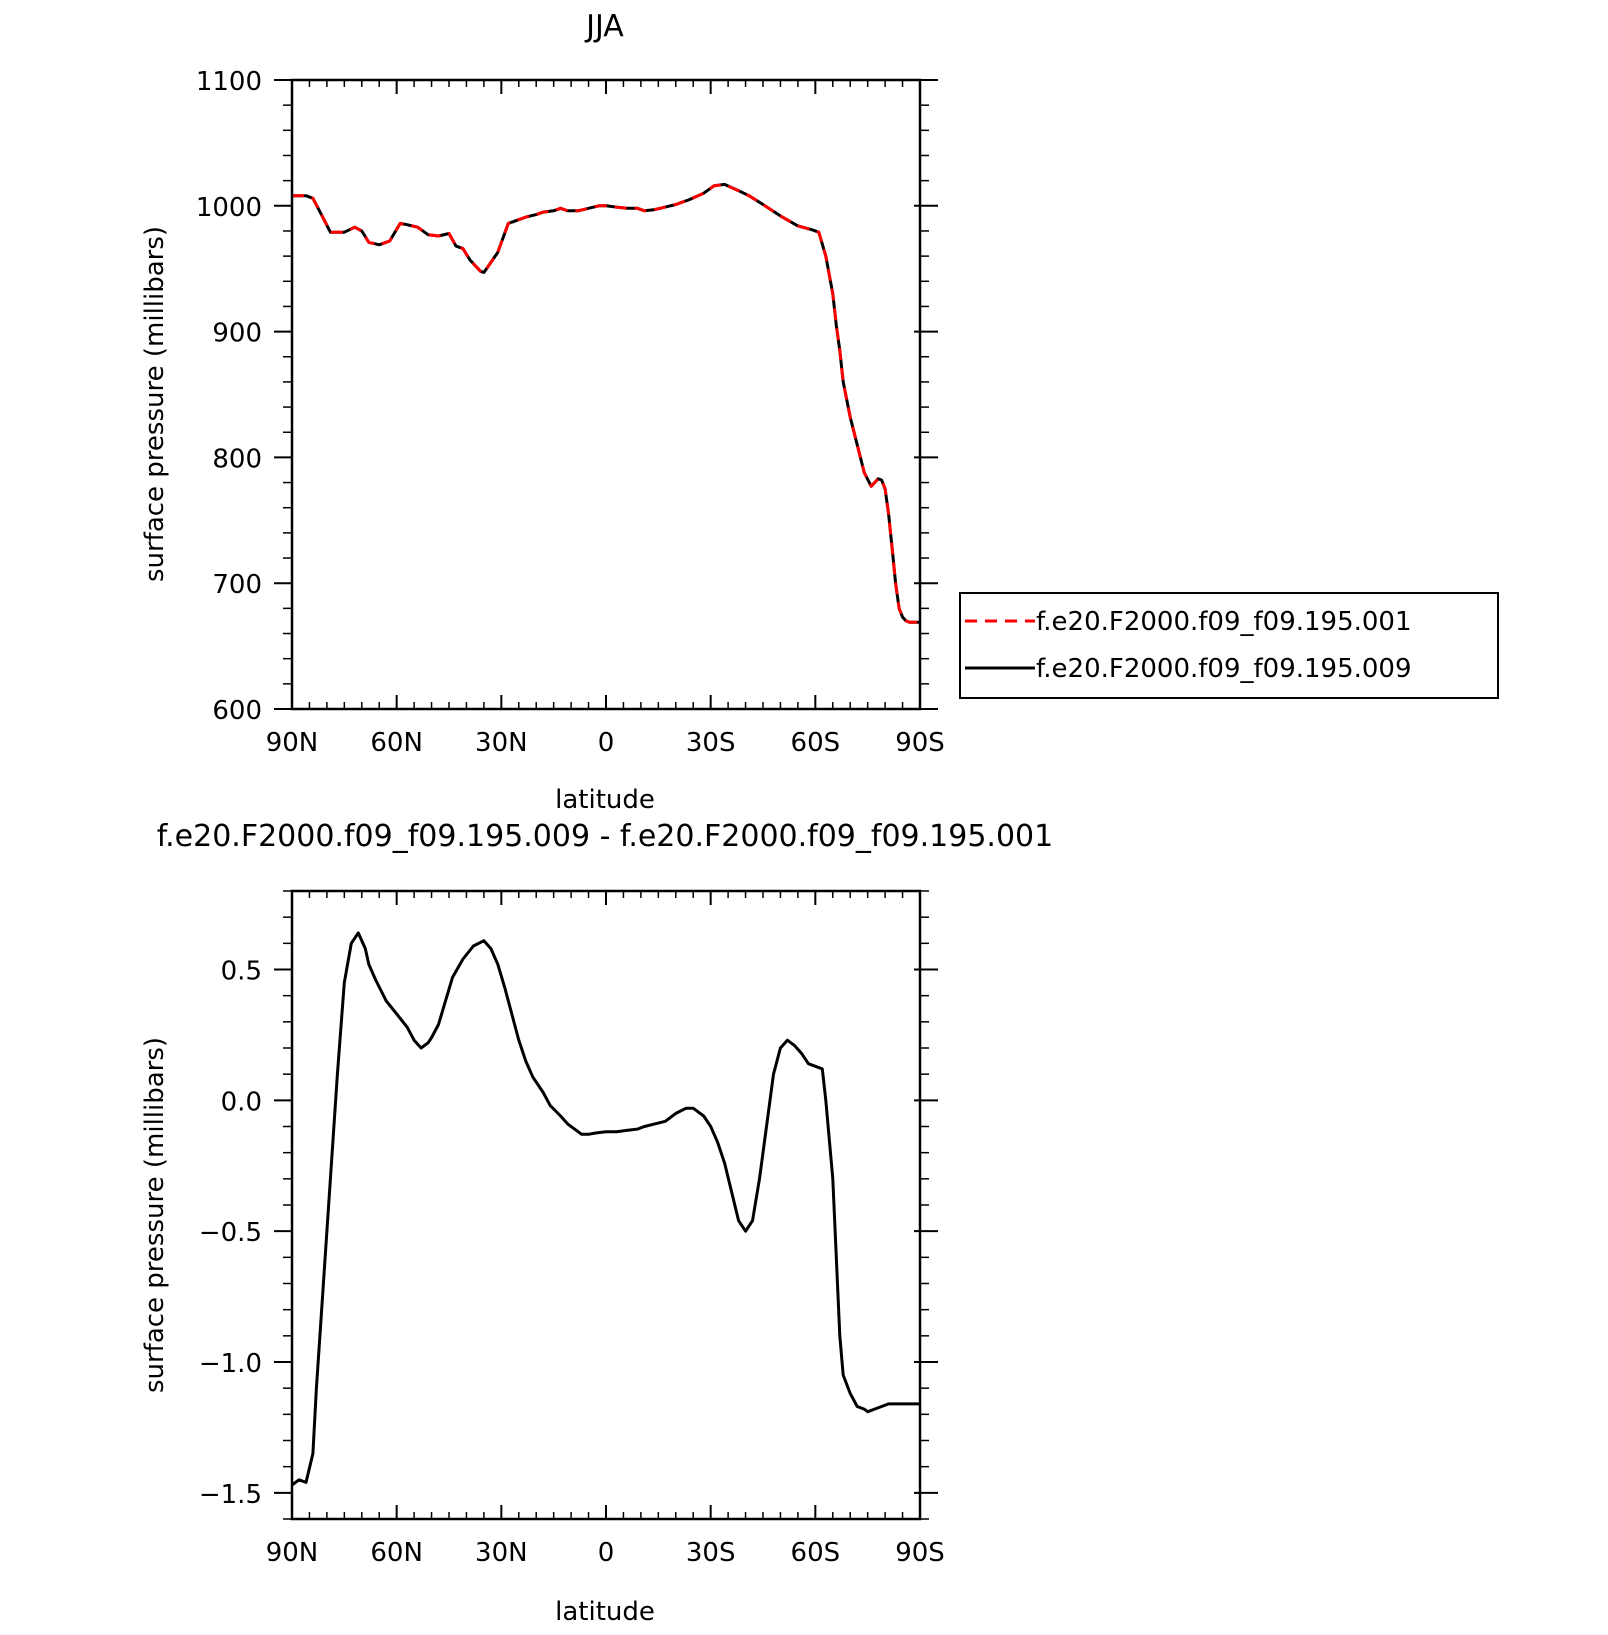 This screenshot has height=1635, width=1608. Describe the element at coordinates (604, 26) in the screenshot. I see `top-chart-title: JJA` at that location.